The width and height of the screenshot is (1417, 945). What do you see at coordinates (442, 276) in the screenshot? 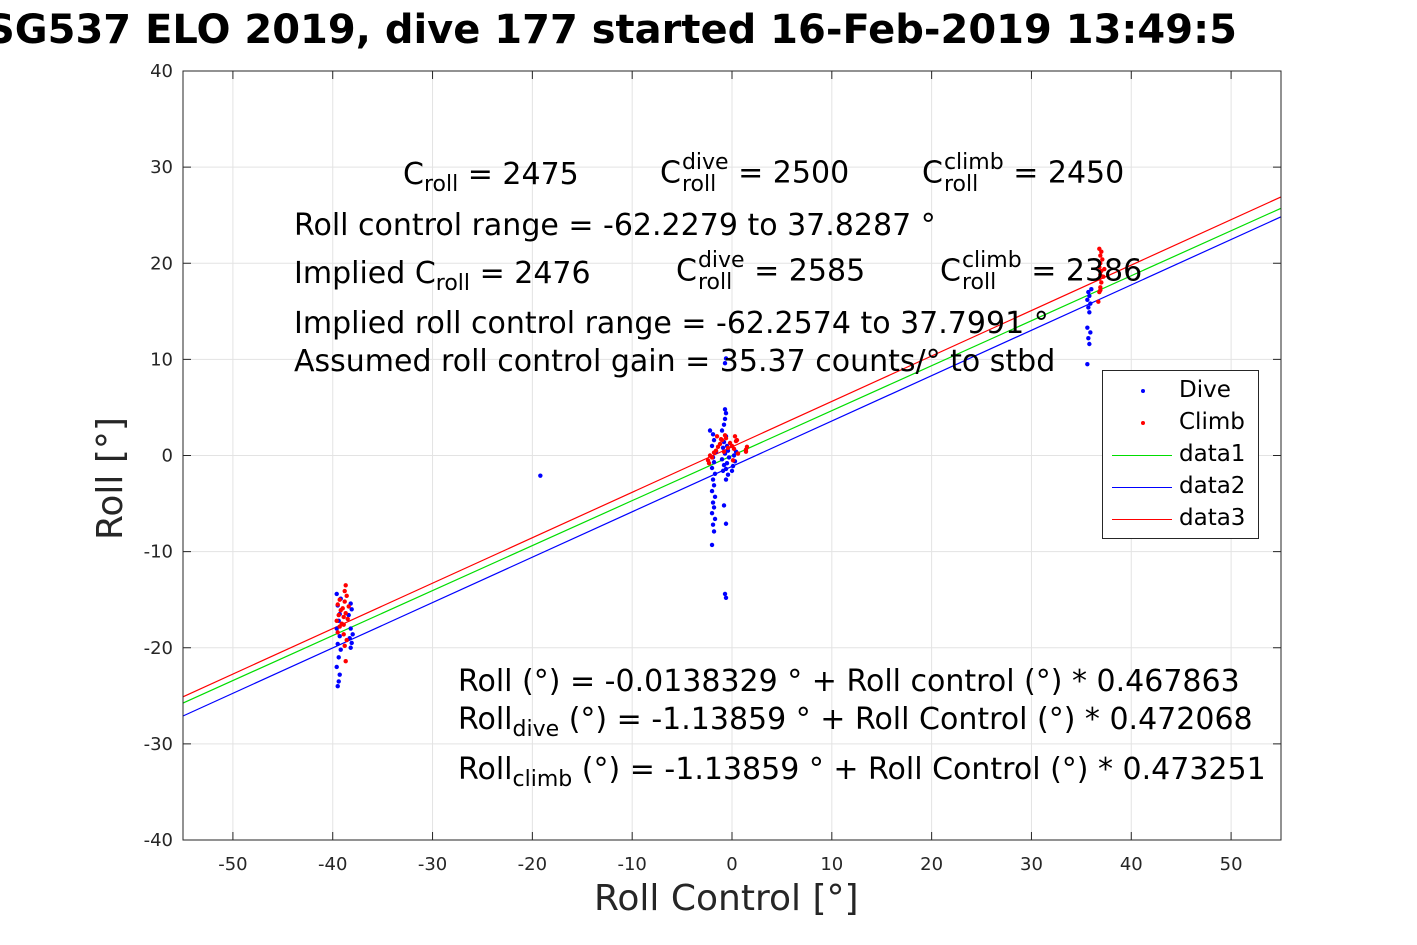
I see `implied-c-roll-annotation: Implied Croll = 2476` at bounding box center [442, 276].